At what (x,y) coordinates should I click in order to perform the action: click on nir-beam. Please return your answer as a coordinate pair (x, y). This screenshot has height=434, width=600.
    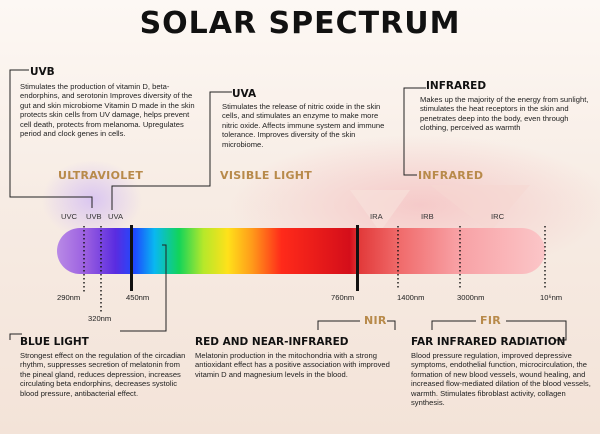
    Looking at the image, I should click on (380, 211).